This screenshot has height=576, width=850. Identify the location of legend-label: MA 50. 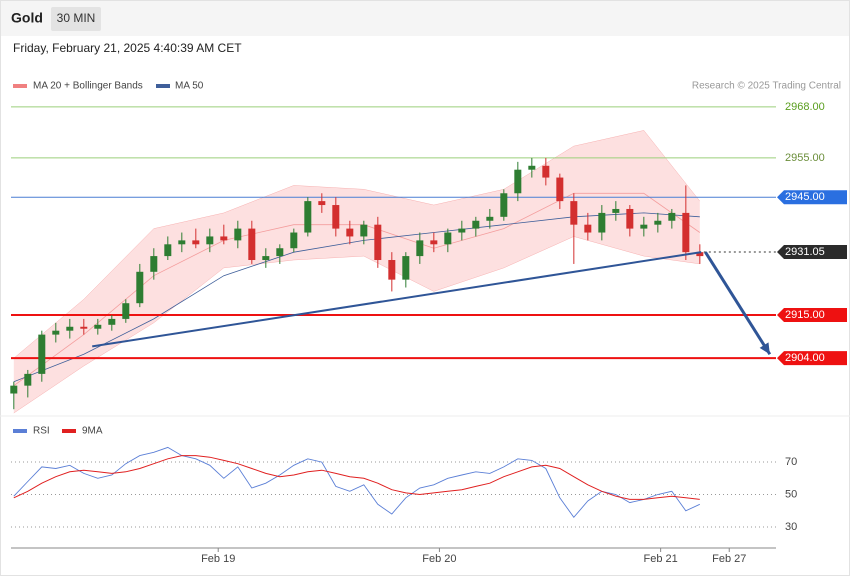
(189, 86).